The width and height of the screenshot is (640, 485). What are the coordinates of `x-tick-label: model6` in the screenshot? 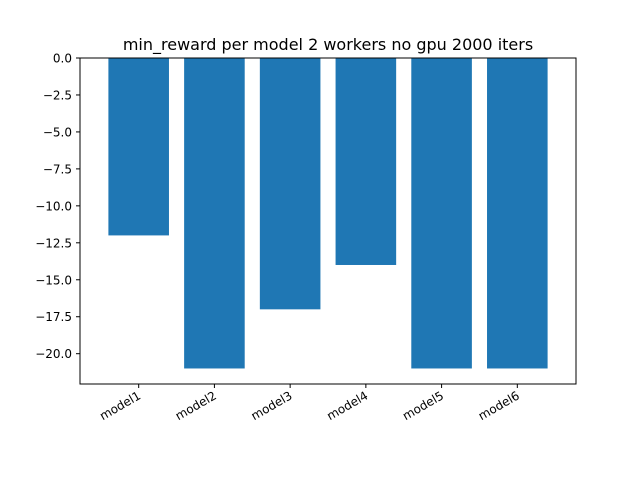 It's located at (499, 405).